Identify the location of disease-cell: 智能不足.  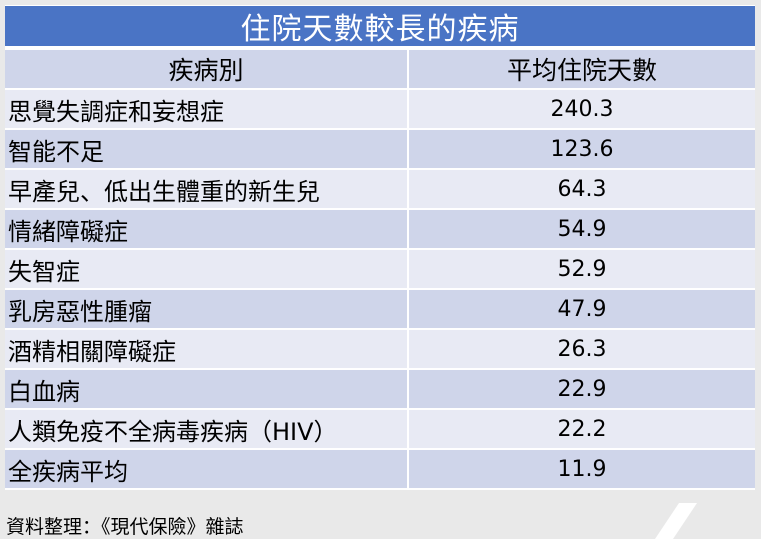
(207, 149).